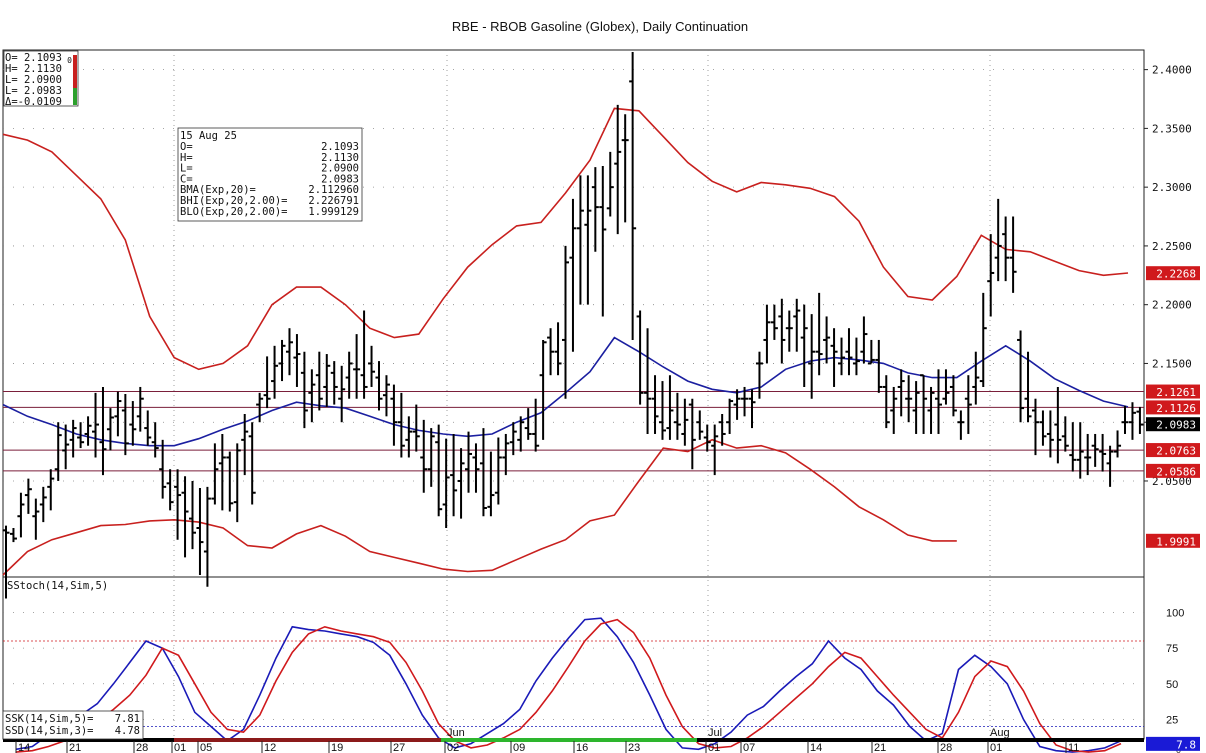  What do you see at coordinates (880, 747) in the screenshot?
I see `x-tick-label: 21` at bounding box center [880, 747].